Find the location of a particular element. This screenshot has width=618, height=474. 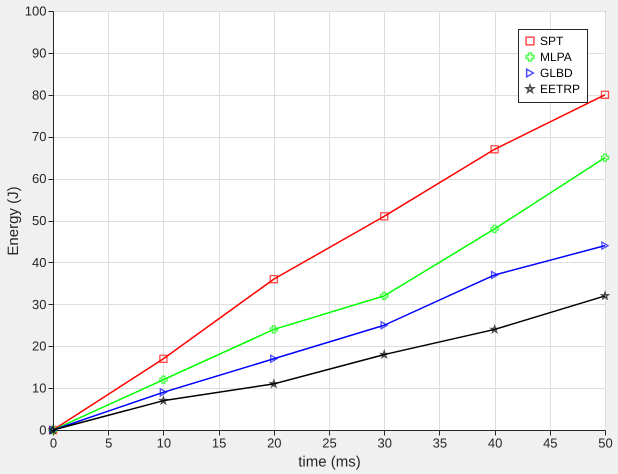

y-tick-label: 90 is located at coordinates (39, 52).